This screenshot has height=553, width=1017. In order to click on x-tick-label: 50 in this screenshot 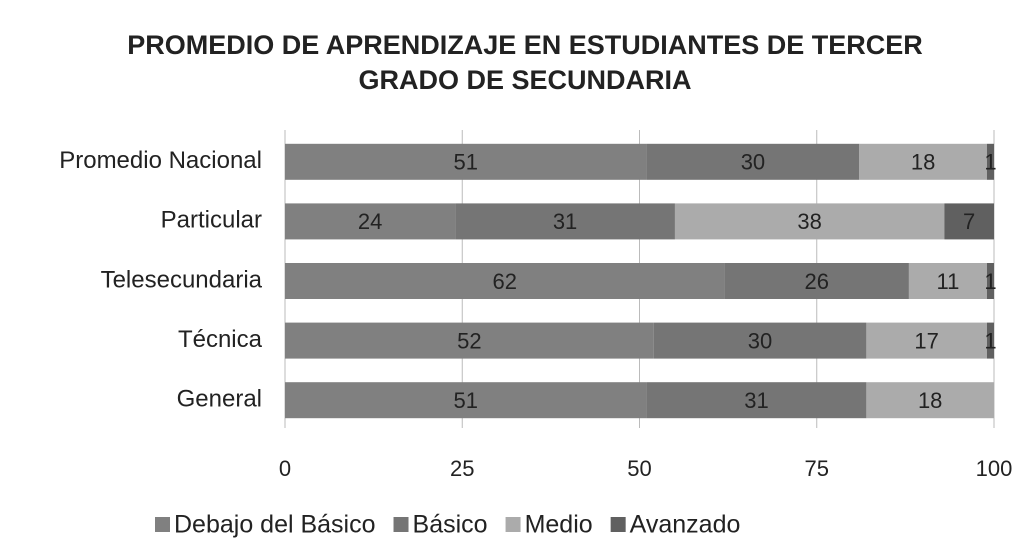, I will do `click(639, 468)`.